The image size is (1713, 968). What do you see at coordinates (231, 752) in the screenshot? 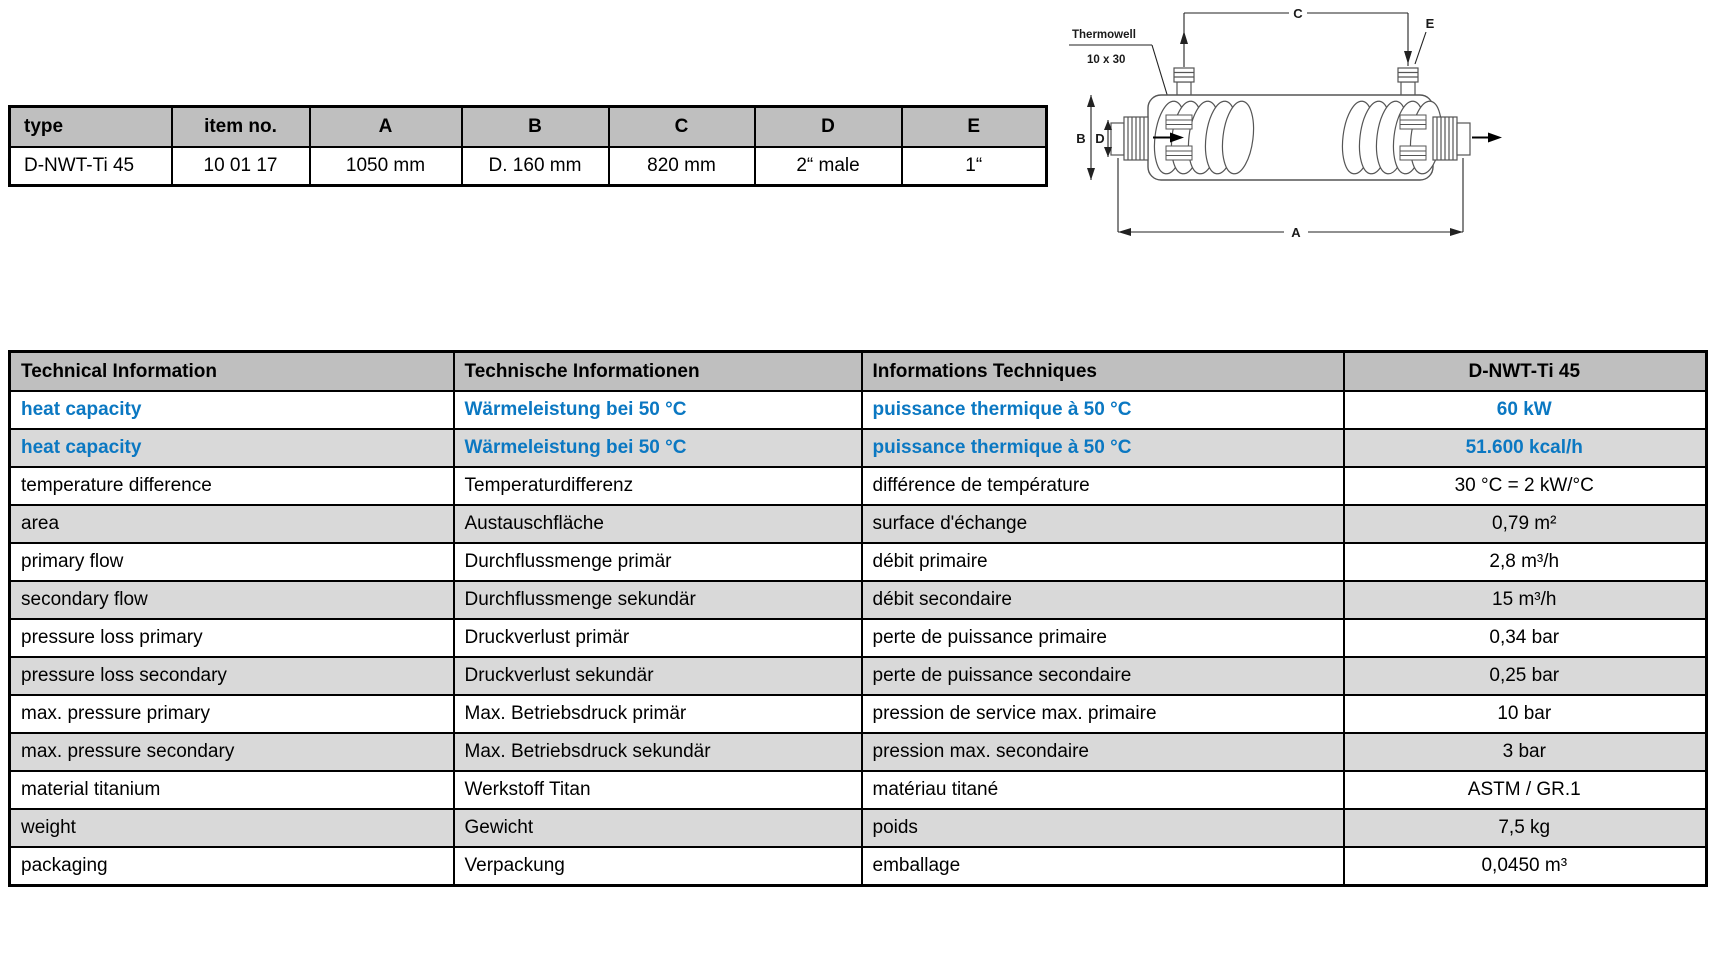
I see `cell-en: max. pressure secondary` at bounding box center [231, 752].